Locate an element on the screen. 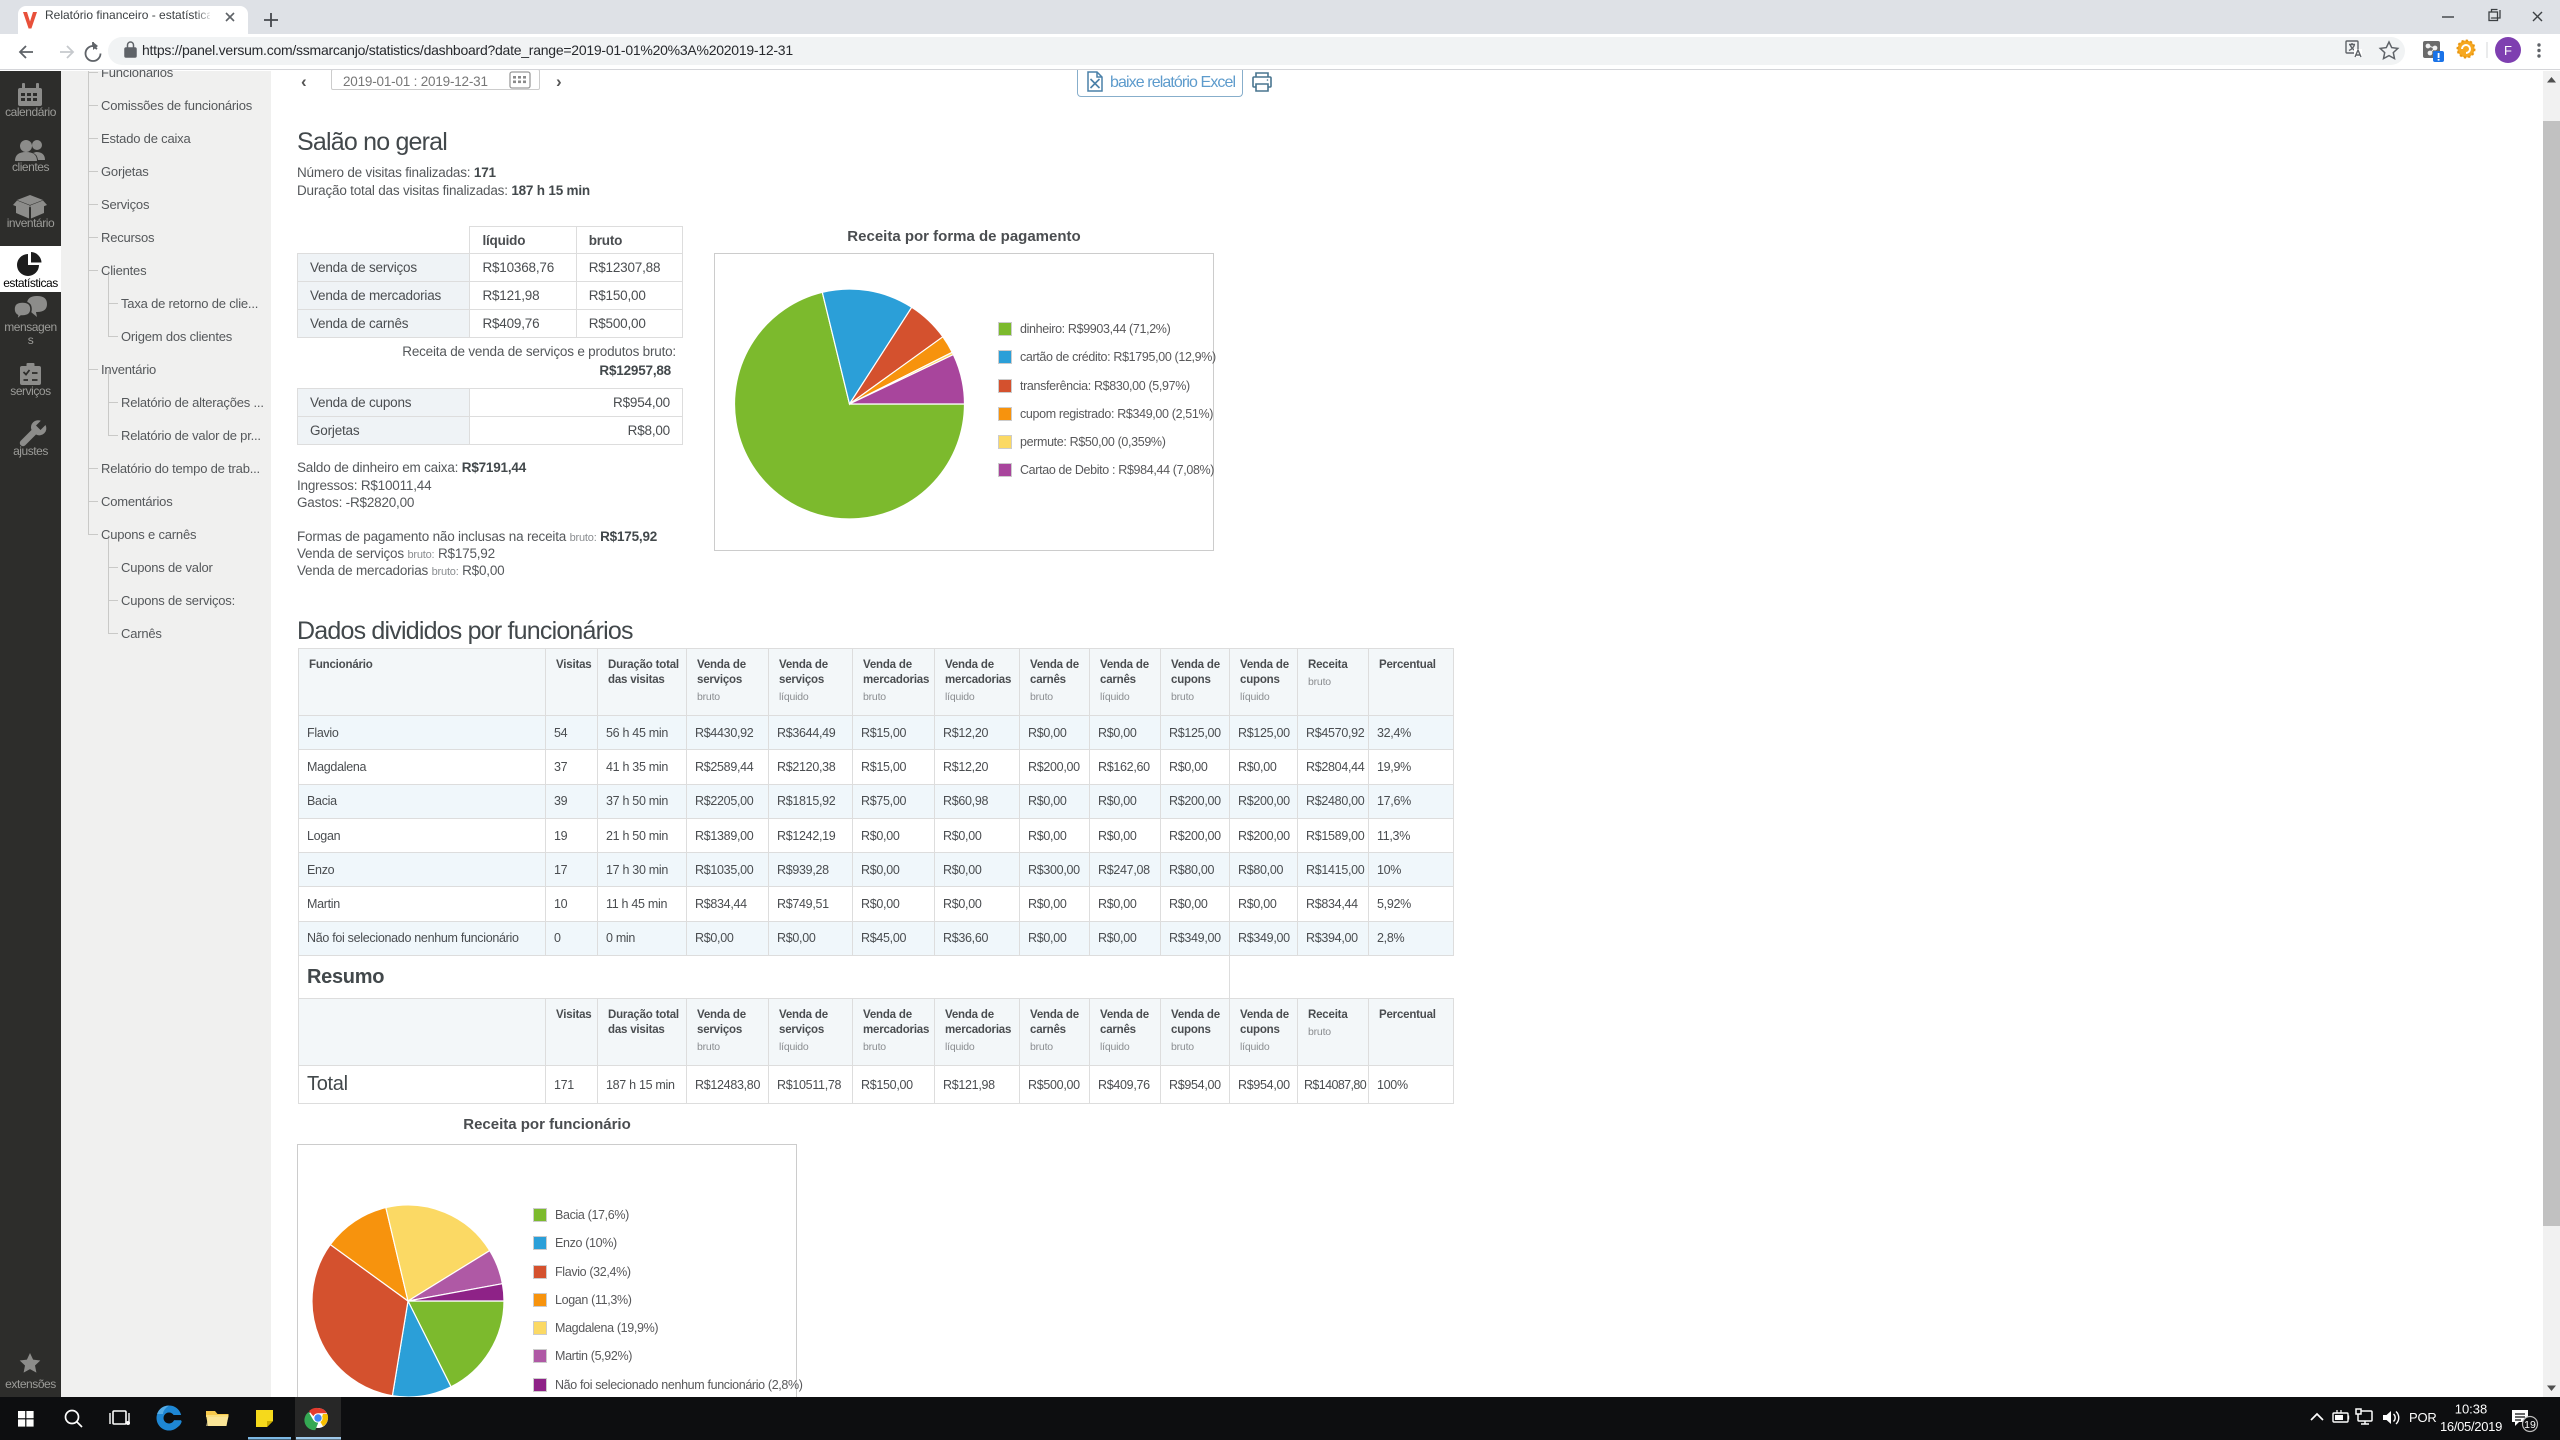 The height and width of the screenshot is (1440, 2560). svg-text: 19 is located at coordinates (2530, 1425).